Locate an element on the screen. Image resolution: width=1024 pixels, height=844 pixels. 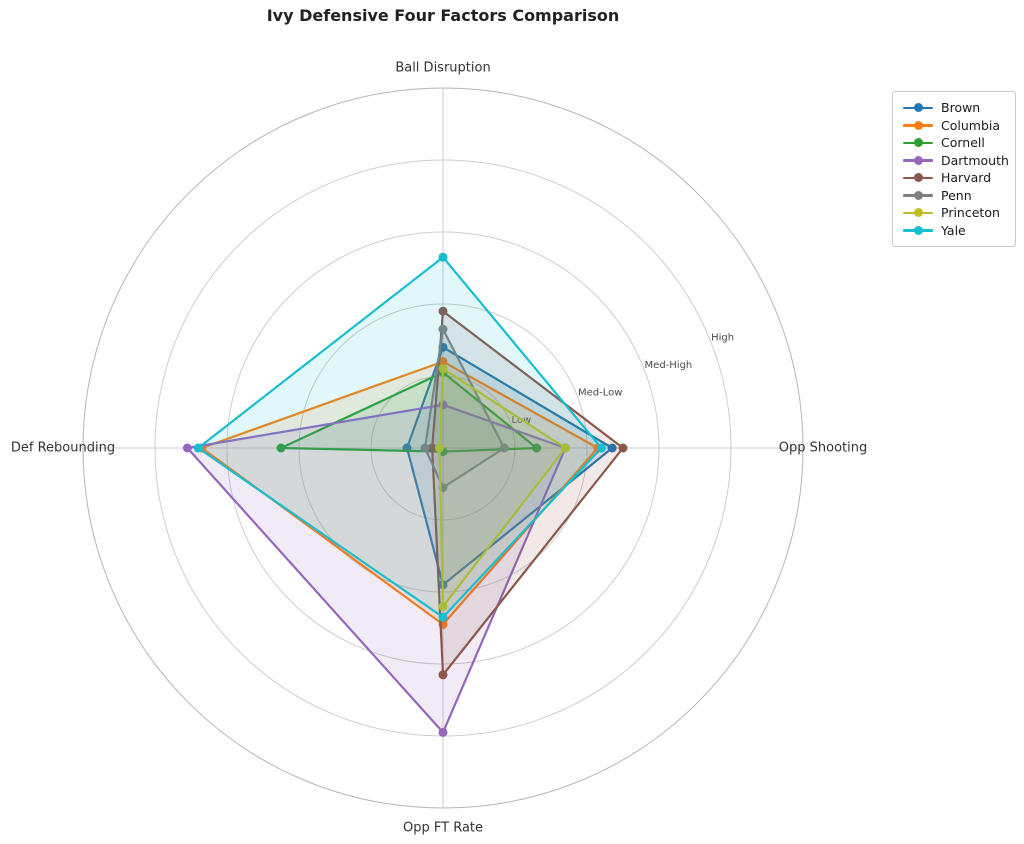
legend-item-columbia: Columbia is located at coordinates (954, 126).